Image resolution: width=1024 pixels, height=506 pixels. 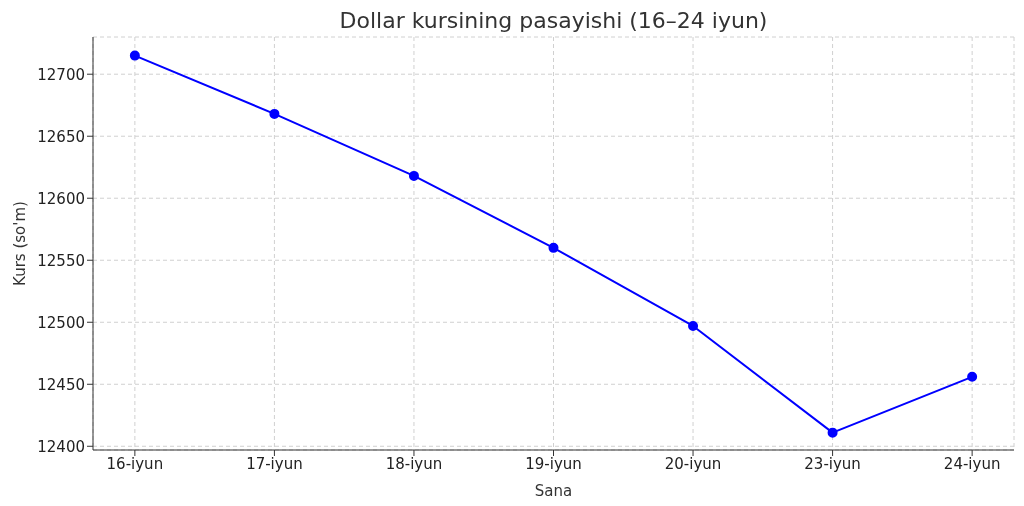 I want to click on x-tick-label: 17-iyun, so click(x=274, y=463).